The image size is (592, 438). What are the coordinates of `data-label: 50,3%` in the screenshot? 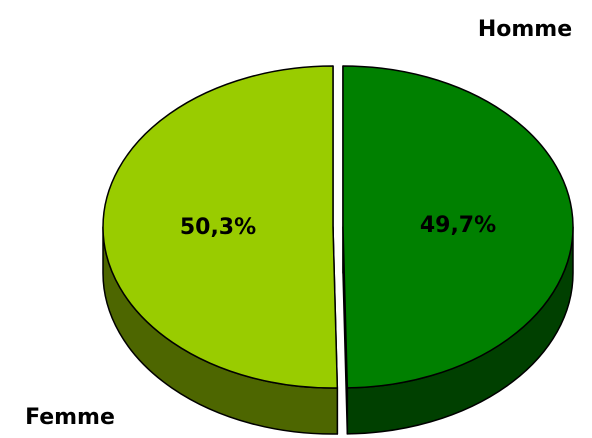 It's located at (218, 227).